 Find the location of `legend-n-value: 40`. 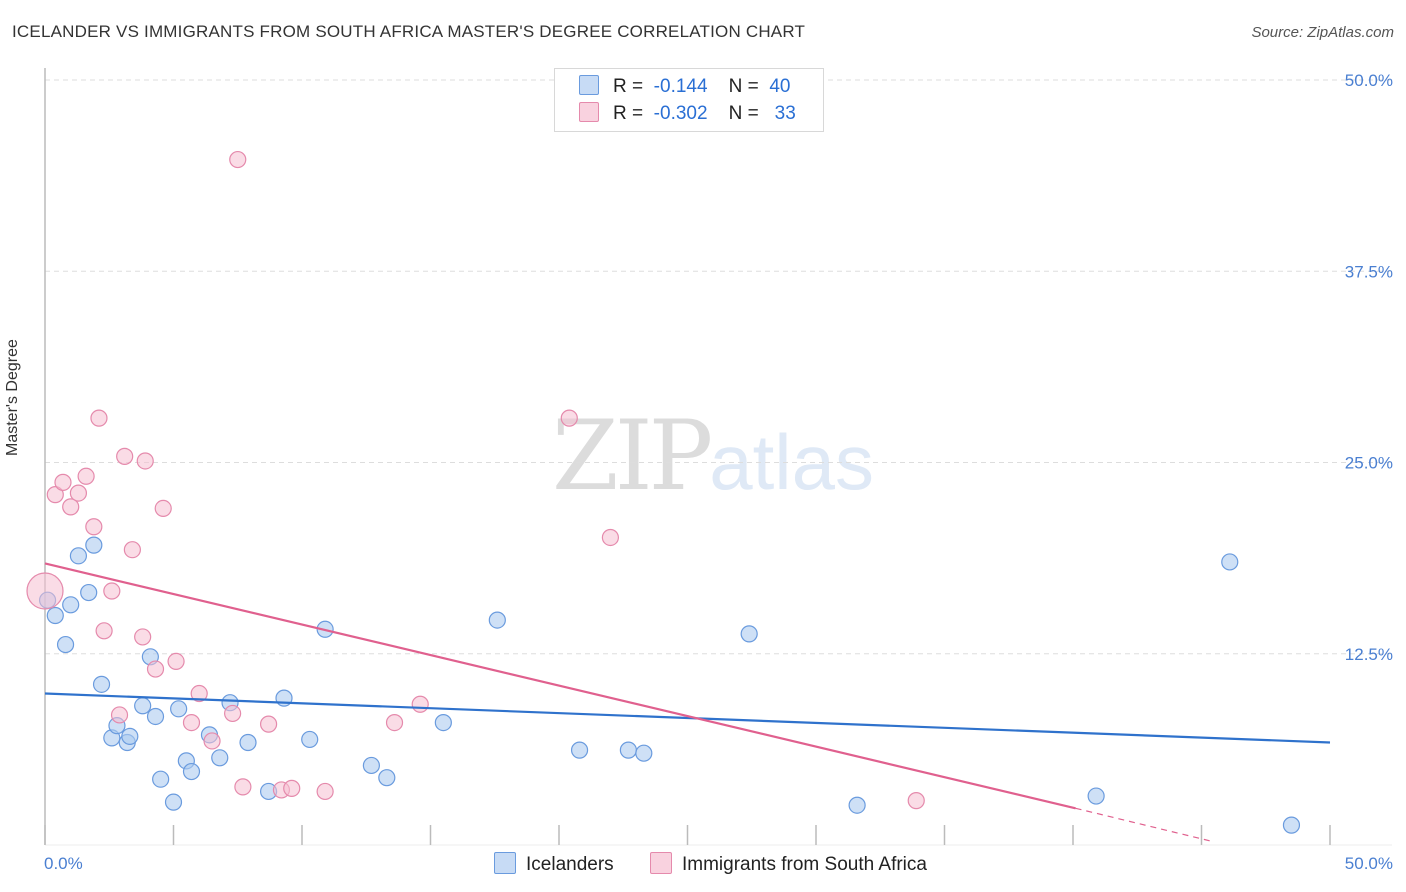

legend-n-value: 40 is located at coordinates (780, 86).